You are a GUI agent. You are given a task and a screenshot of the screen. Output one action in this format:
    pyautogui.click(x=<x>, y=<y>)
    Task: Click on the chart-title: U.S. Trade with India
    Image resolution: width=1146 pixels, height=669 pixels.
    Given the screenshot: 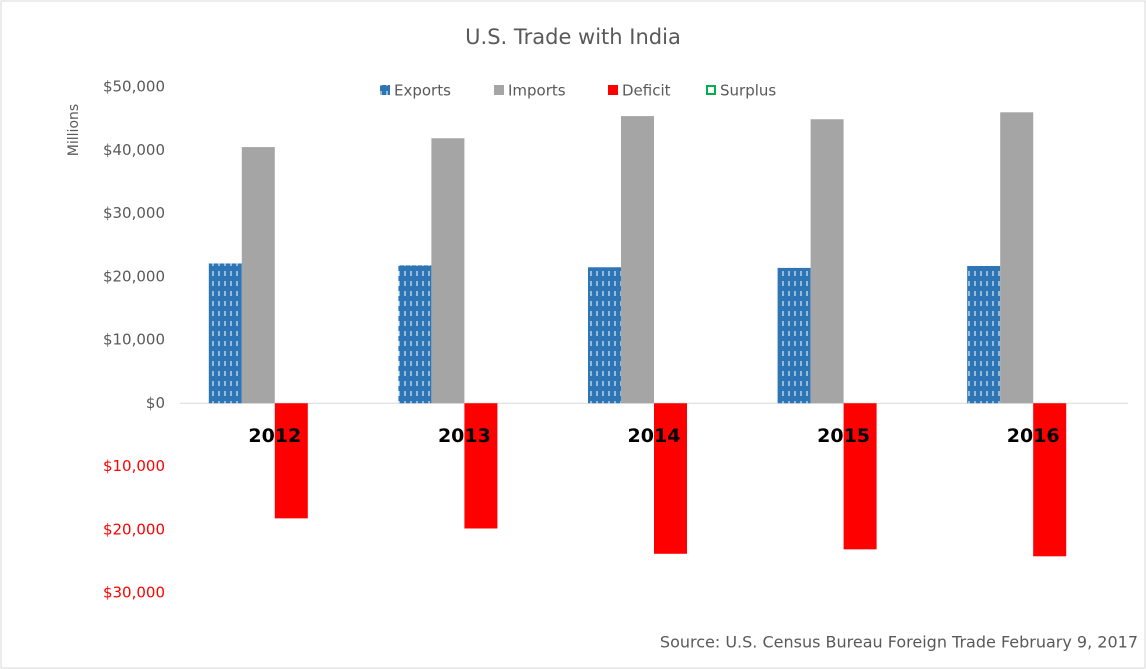 What is the action you would take?
    pyautogui.click(x=573, y=37)
    